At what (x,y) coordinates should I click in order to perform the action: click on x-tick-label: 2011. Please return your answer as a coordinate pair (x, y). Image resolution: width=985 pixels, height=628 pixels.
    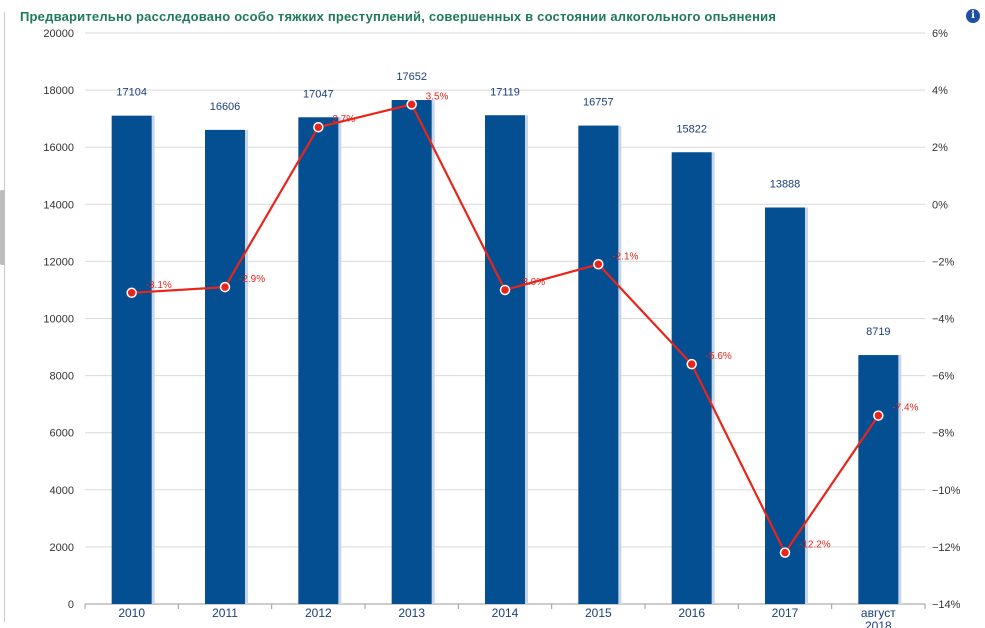
    Looking at the image, I should click on (225, 613).